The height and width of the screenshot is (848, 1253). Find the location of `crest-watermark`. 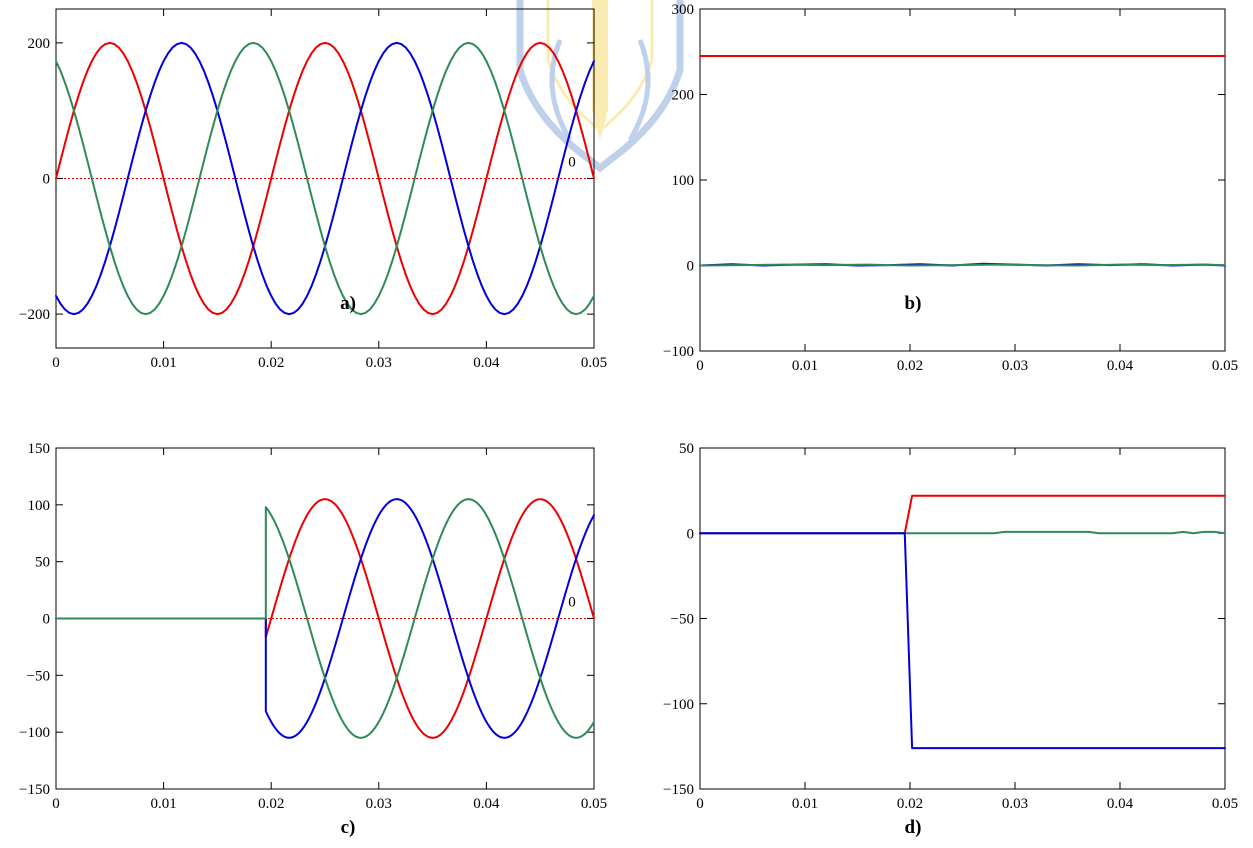

crest-watermark is located at coordinates (600, 86).